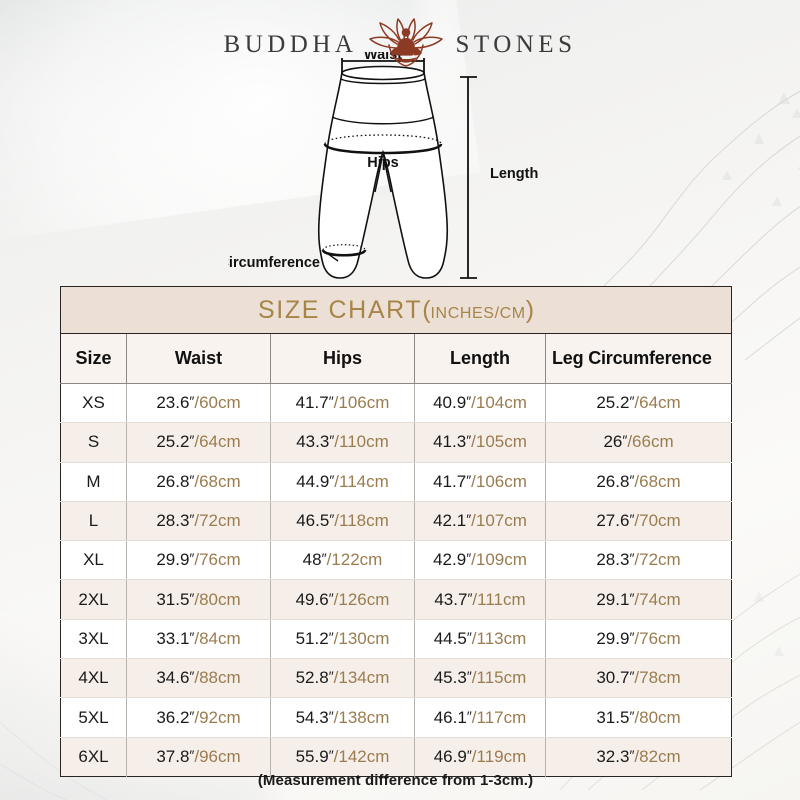 The width and height of the screenshot is (800, 800). I want to click on chart-title-paren-close: ), so click(530, 309).